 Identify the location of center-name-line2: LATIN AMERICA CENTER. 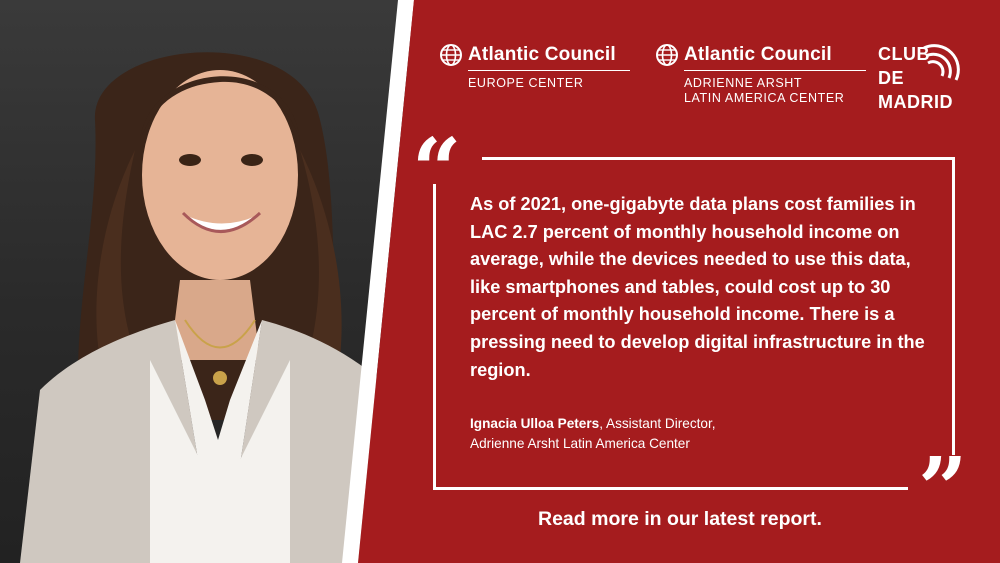
(764, 98).